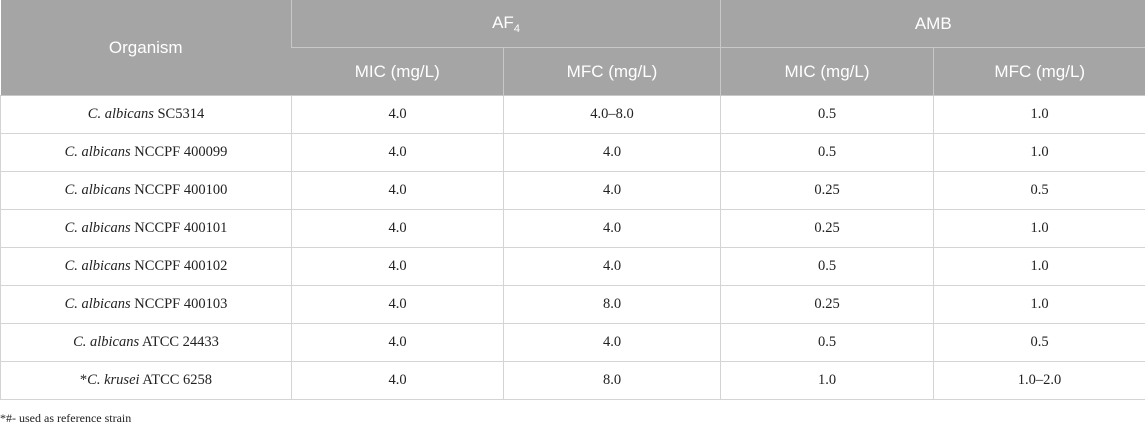  What do you see at coordinates (180, 114) in the screenshot?
I see `strain: SC5314` at bounding box center [180, 114].